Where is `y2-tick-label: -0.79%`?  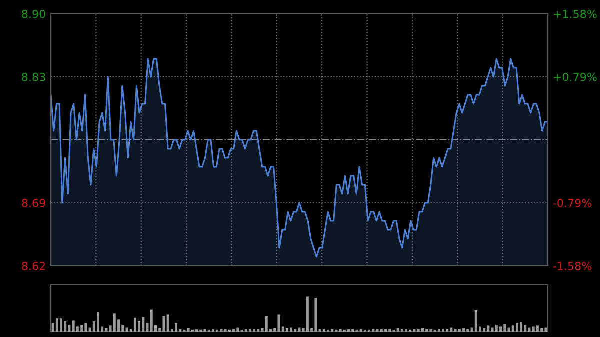
y2-tick-label: -0.79% is located at coordinates (572, 203).